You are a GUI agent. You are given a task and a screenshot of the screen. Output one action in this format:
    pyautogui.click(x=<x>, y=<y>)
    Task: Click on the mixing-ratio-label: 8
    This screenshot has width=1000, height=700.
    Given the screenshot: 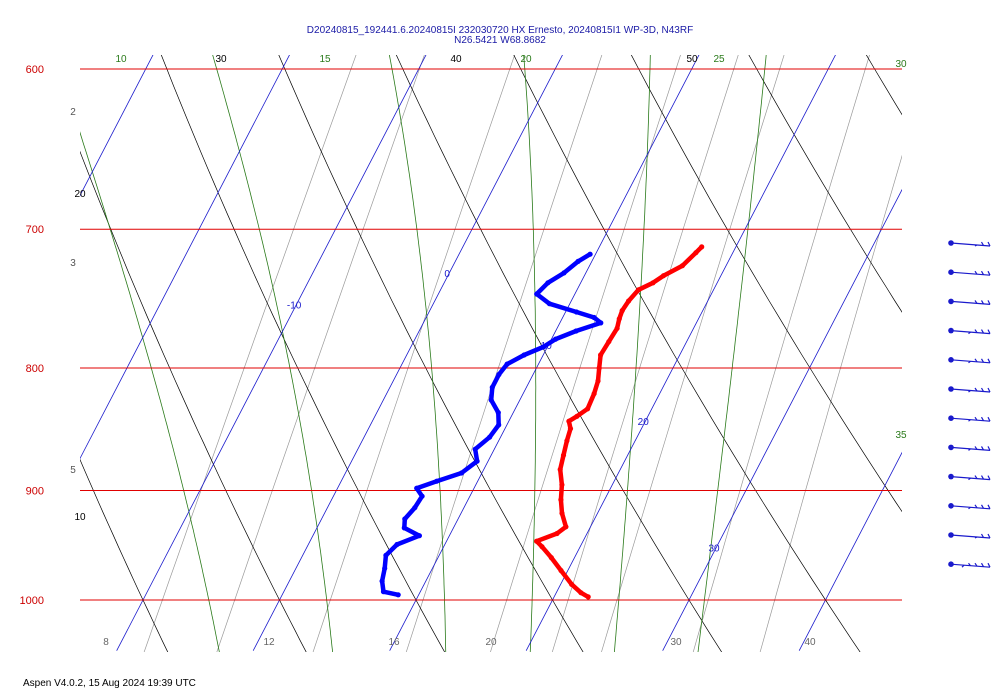 What is the action you would take?
    pyautogui.click(x=106, y=642)
    